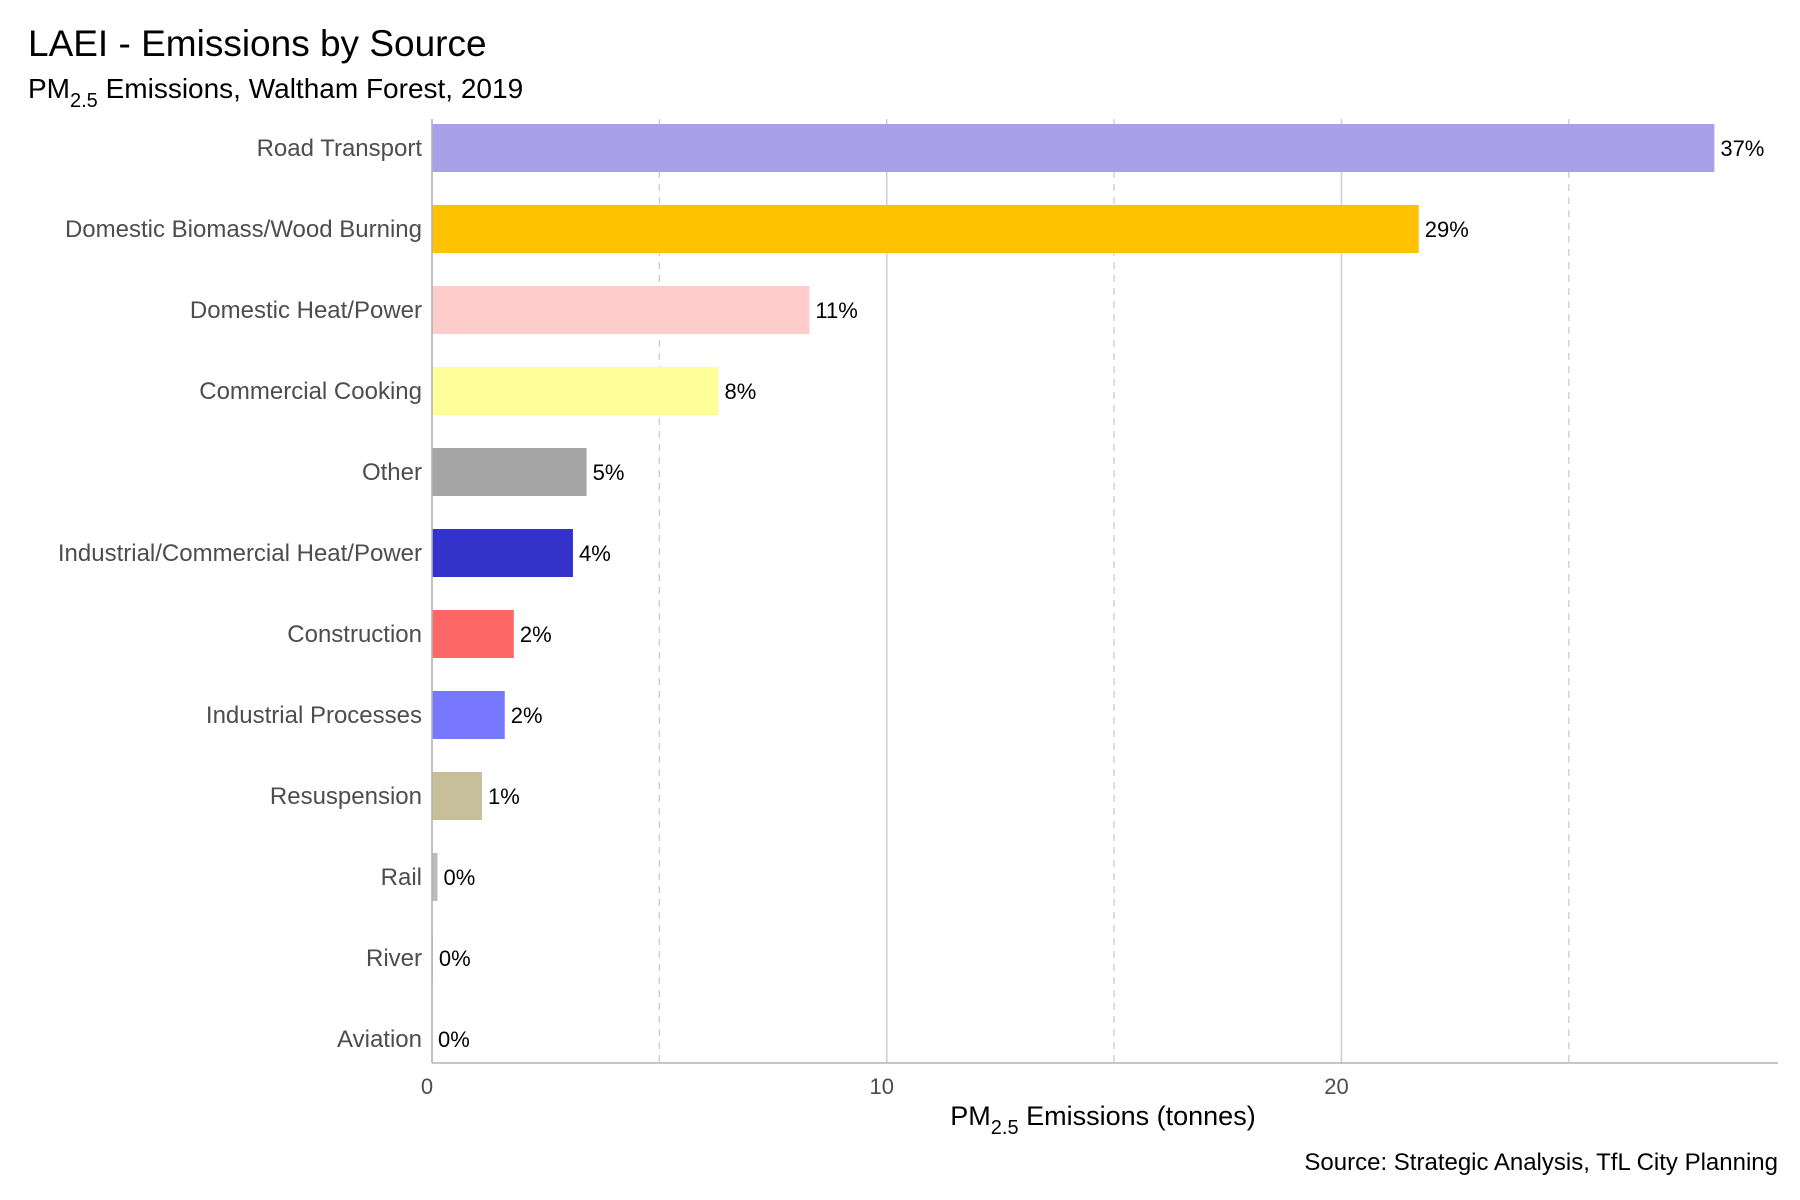  I want to click on subtitle-subscript: 2.5, so click(84, 101).